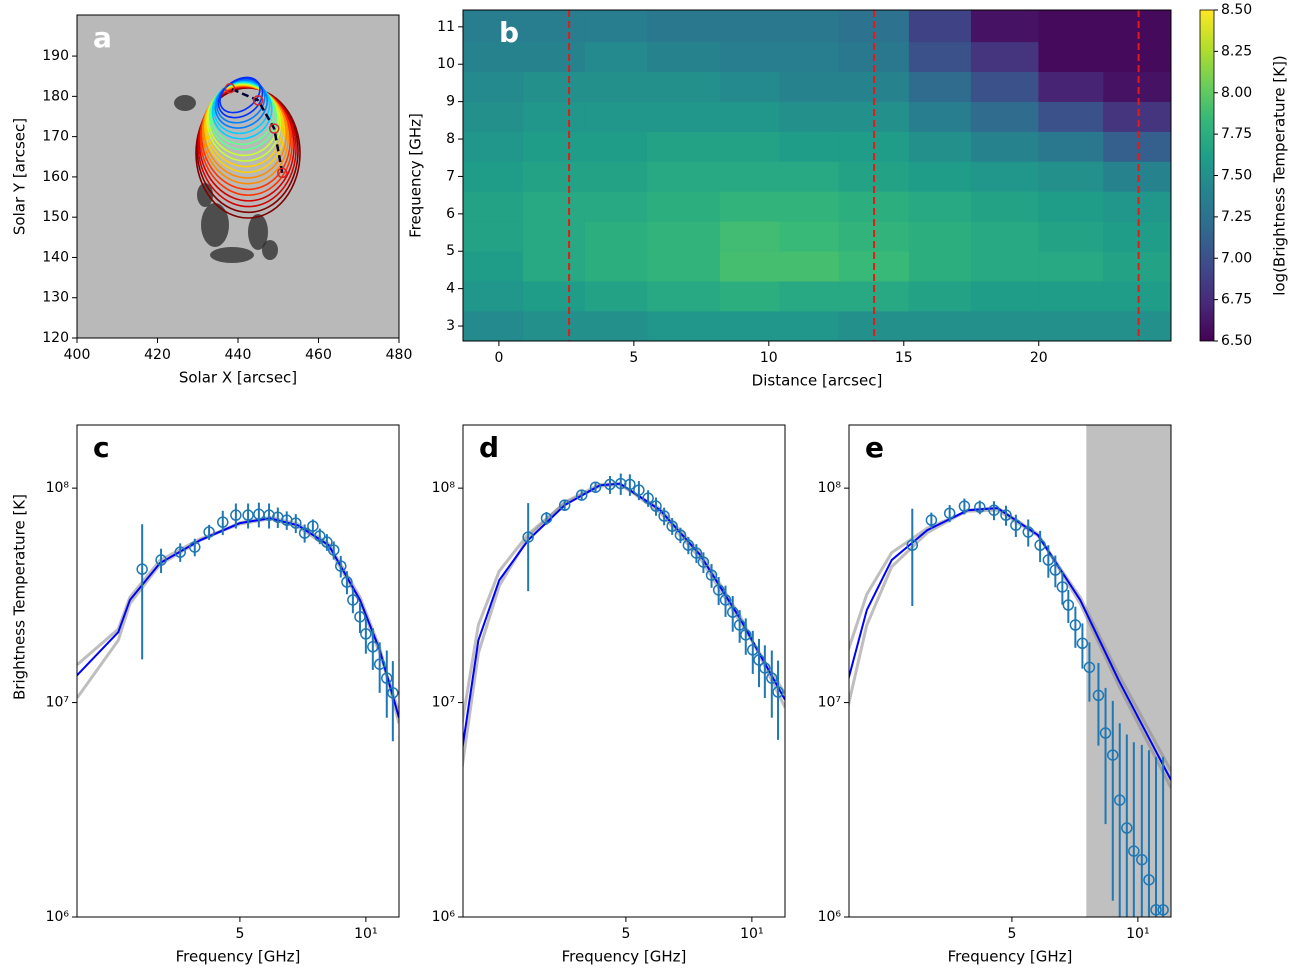  What do you see at coordinates (817, 381) in the screenshot?
I see `x-axis-title: Distance [arcsec]` at bounding box center [817, 381].